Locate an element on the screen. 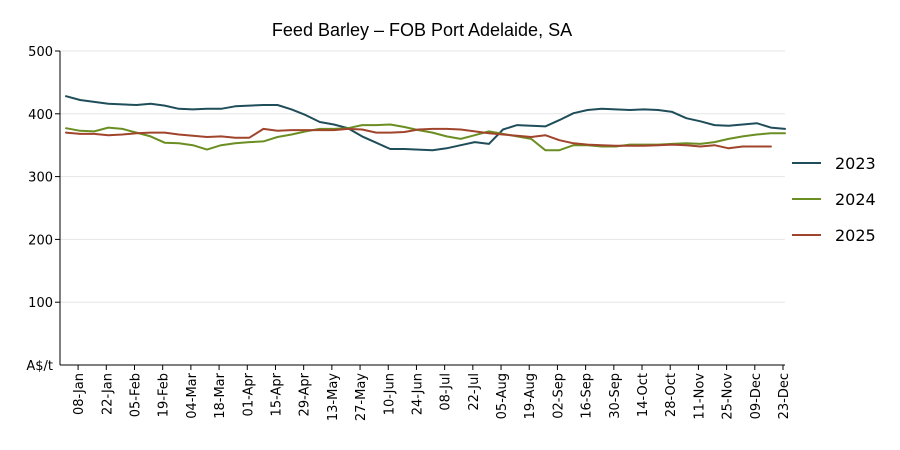 The image size is (900, 450). y-tick-label: 300 is located at coordinates (40, 178).